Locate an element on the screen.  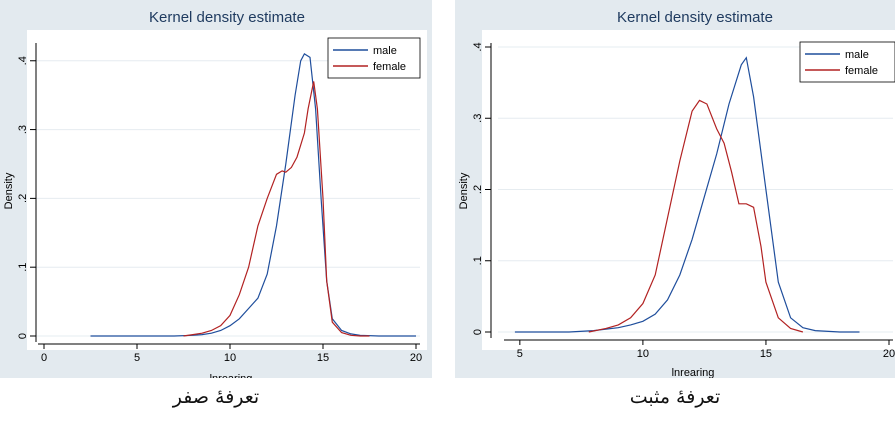
caption-zero-tariff: تعرفۀ صفر is located at coordinates (216, 397).